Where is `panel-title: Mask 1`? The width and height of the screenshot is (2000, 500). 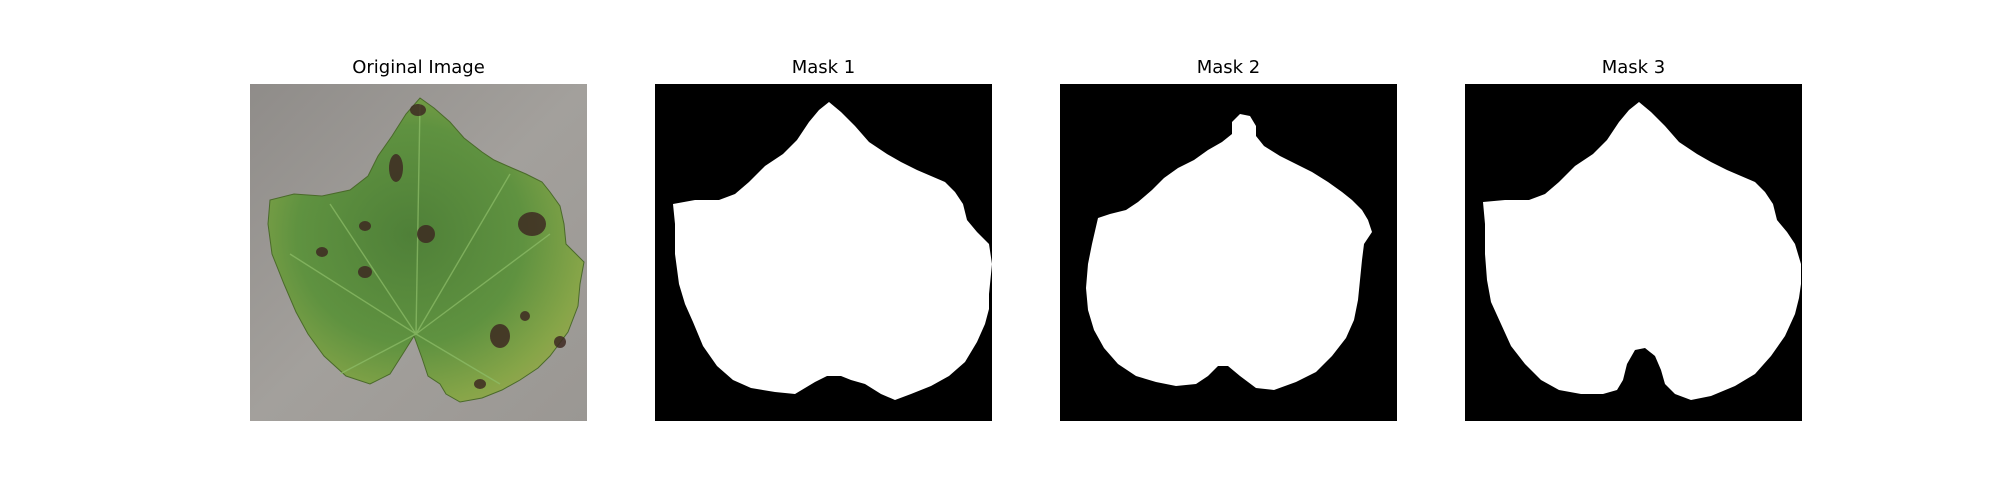
panel-title: Mask 1 is located at coordinates (823, 67).